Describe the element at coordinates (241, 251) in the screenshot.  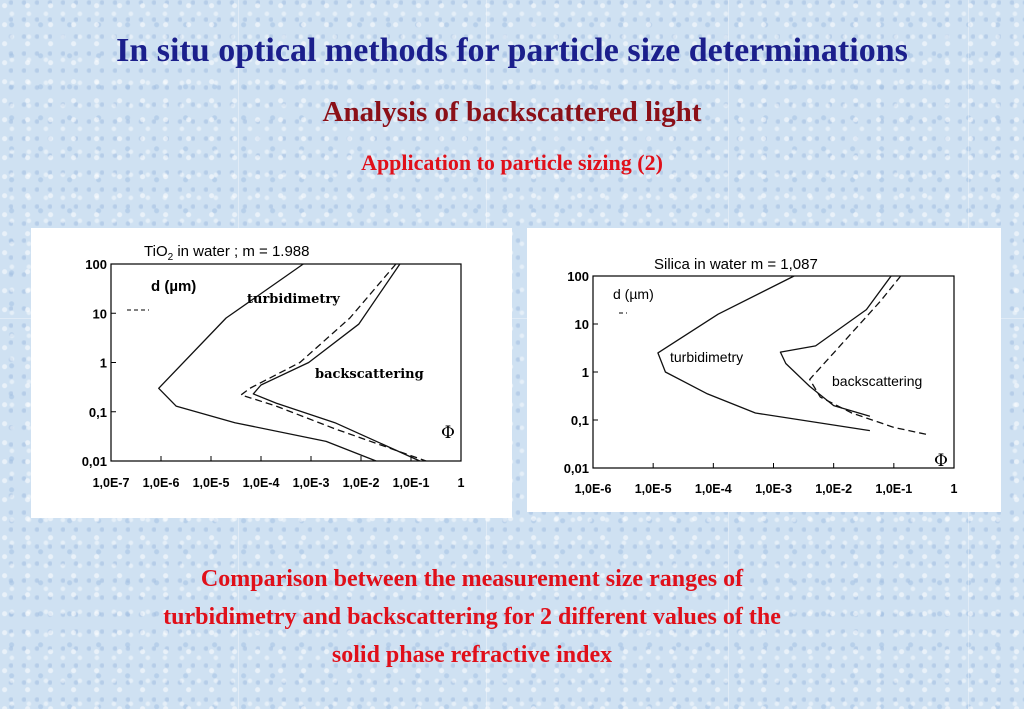
I see `chart-title-part: in water ; m = 1.988` at that location.